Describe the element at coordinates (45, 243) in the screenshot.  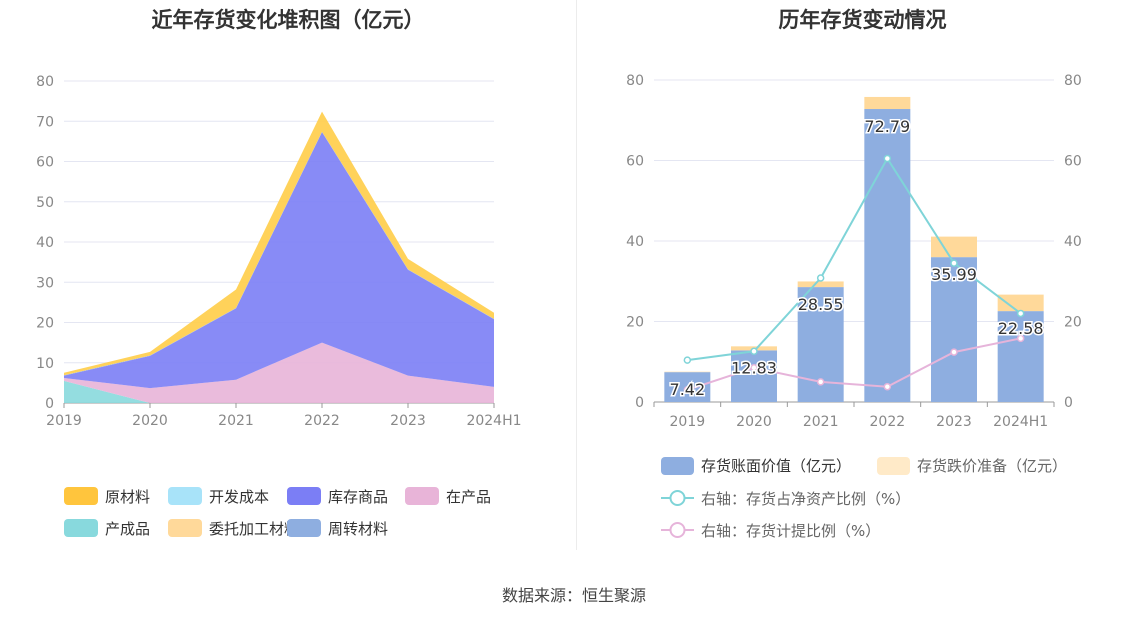
I see `y-tick-label: 40` at that location.